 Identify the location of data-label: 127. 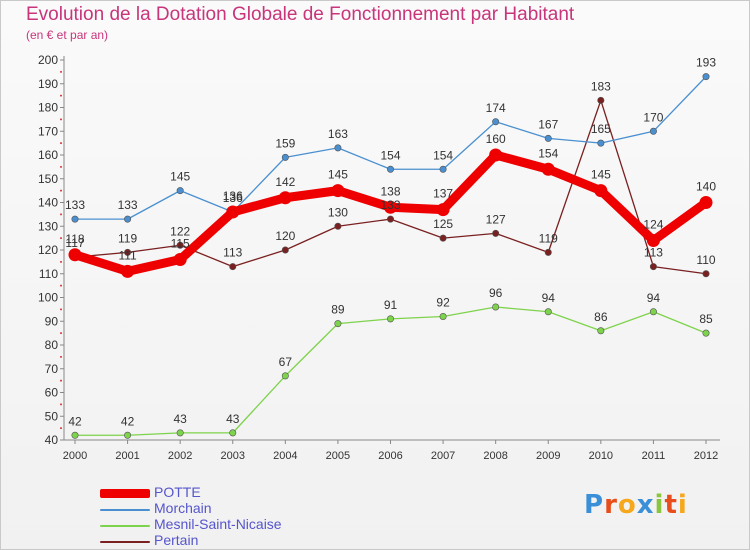
(496, 219).